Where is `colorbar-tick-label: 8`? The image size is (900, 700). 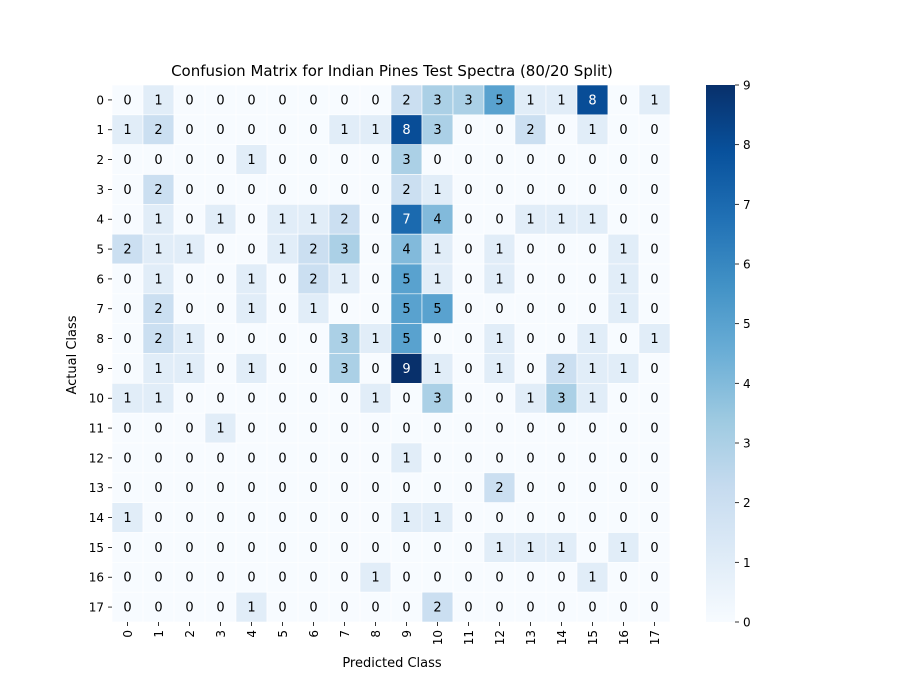
colorbar-tick-label: 8 is located at coordinates (747, 145).